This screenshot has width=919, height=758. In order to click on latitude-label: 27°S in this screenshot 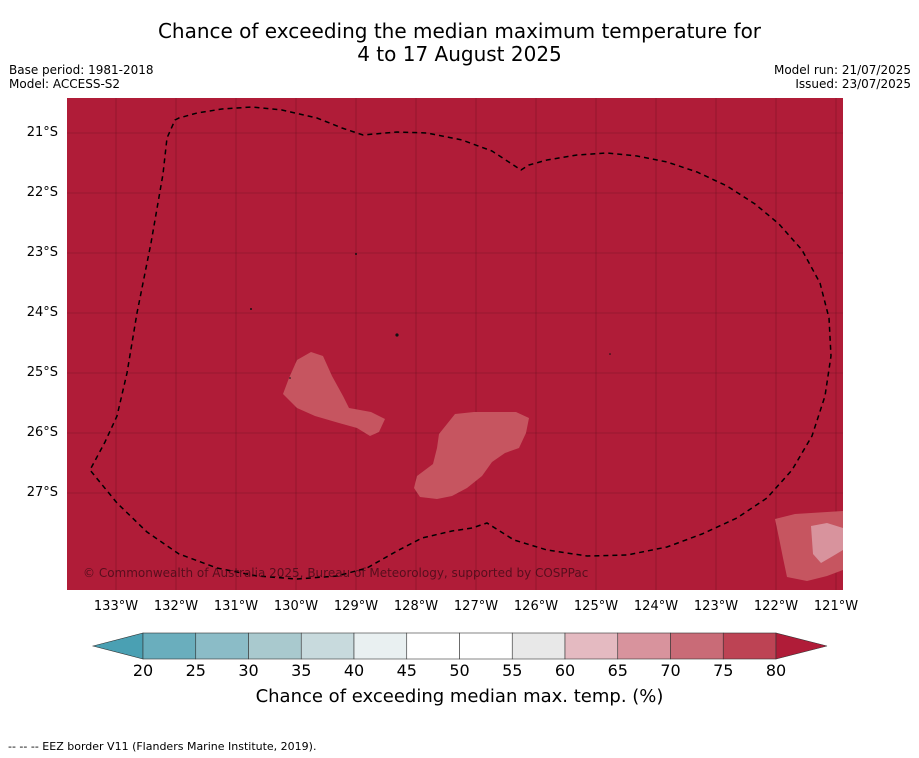, I will do `click(42, 492)`.